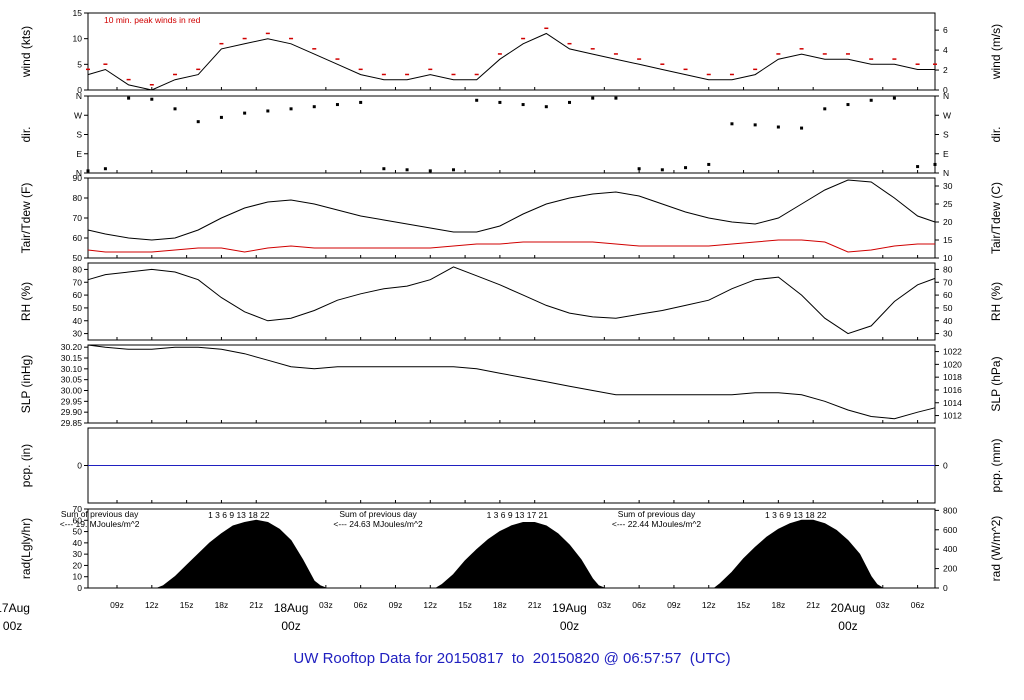 This screenshot has height=700, width=1024. I want to click on temp-ytick-right-label: 10, so click(948, 258).